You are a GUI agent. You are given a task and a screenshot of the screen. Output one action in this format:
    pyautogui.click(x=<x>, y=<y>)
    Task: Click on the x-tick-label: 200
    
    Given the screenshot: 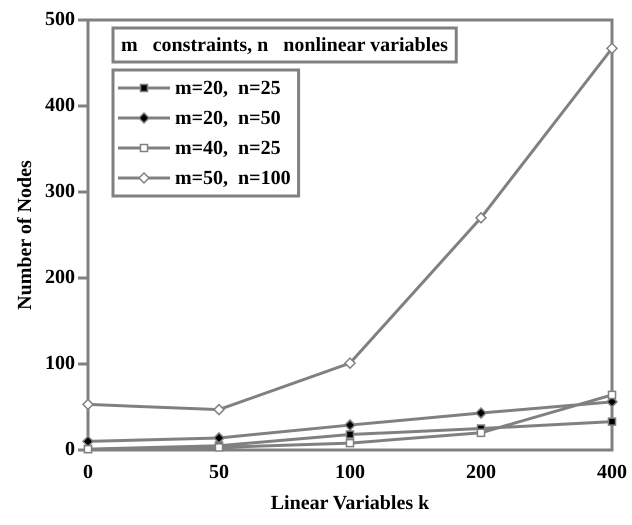 What is the action you would take?
    pyautogui.click(x=481, y=472)
    